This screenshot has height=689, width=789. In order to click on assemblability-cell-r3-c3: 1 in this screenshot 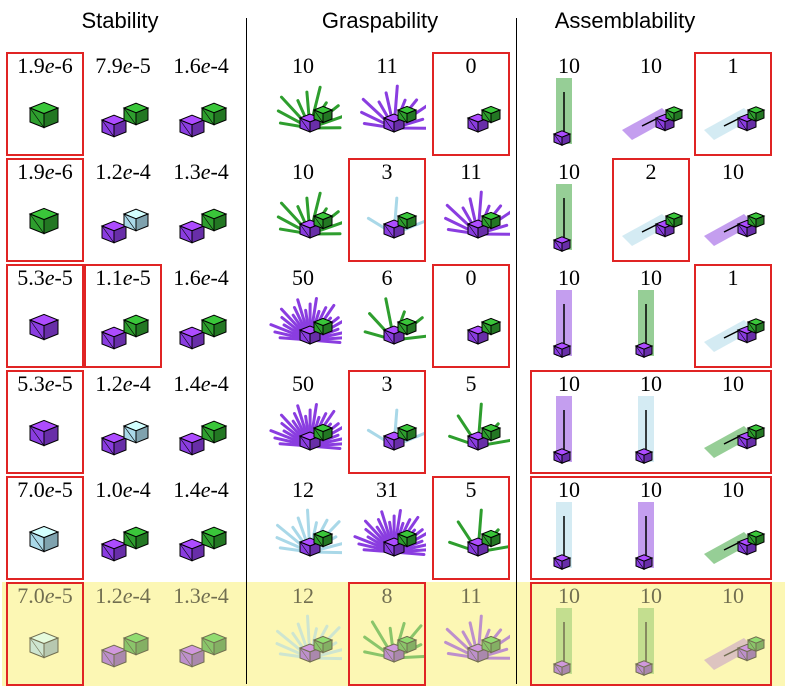, I will do `click(733, 316)`.